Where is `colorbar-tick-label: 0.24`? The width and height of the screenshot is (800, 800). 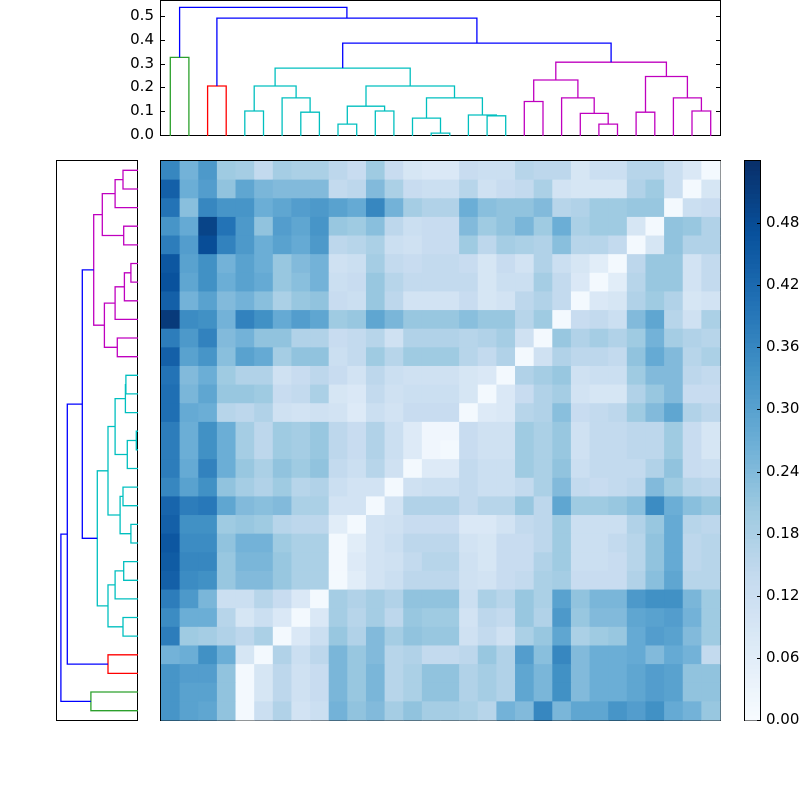
colorbar-tick-label: 0.24 is located at coordinates (783, 470).